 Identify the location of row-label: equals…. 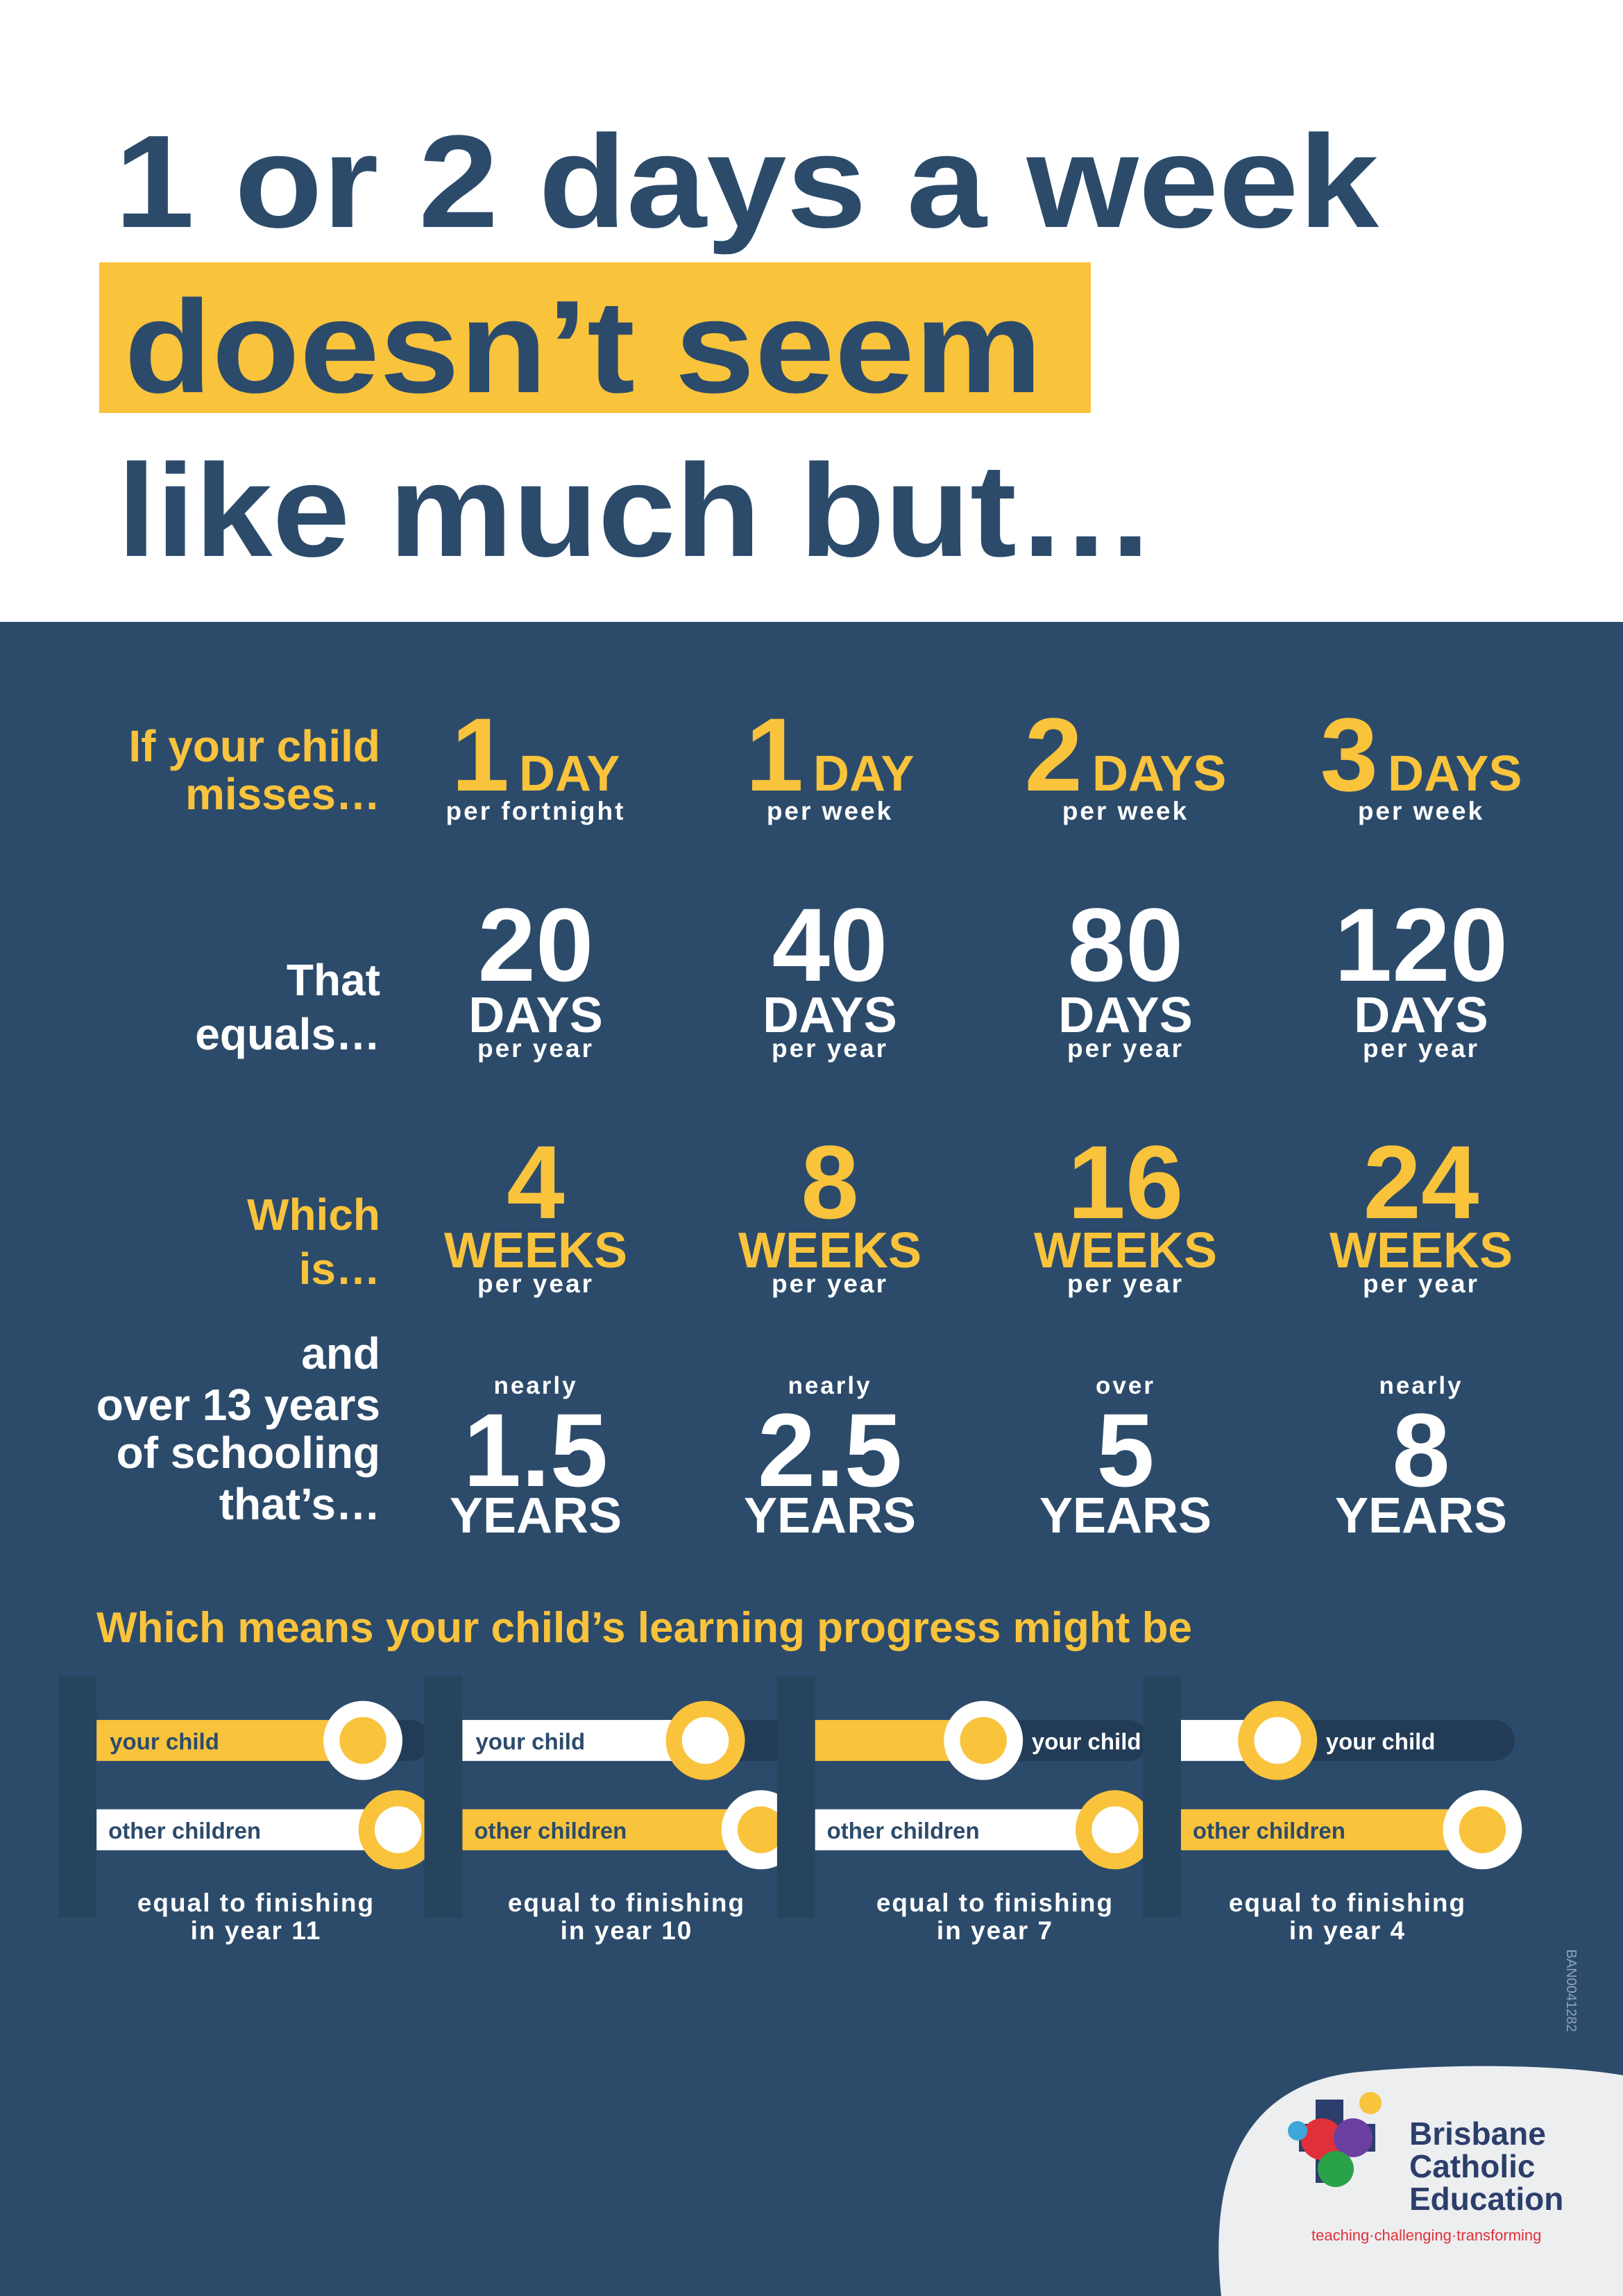
(287, 1034).